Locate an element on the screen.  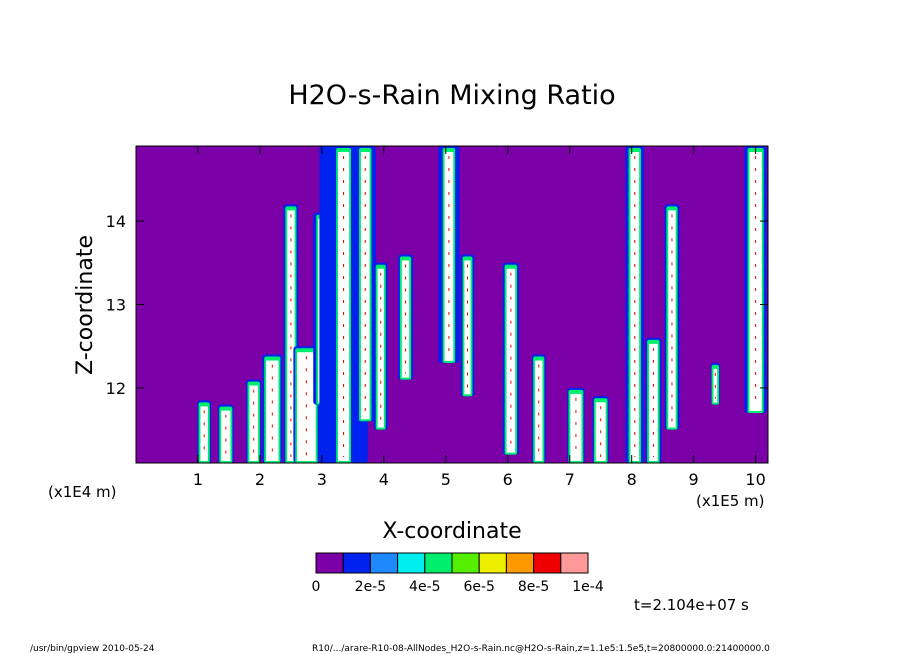
chart-title: H2O-s-Rain Mixing Ratio is located at coordinates (451, 95).